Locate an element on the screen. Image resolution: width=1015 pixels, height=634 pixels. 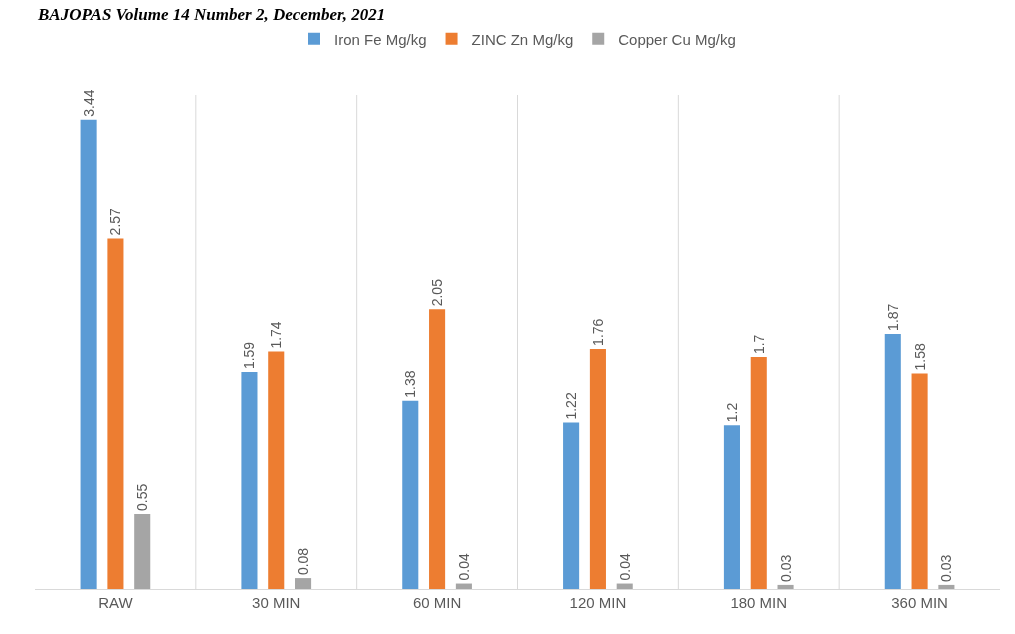
legend-label: Iron Fe Mg/kg is located at coordinates (380, 39).